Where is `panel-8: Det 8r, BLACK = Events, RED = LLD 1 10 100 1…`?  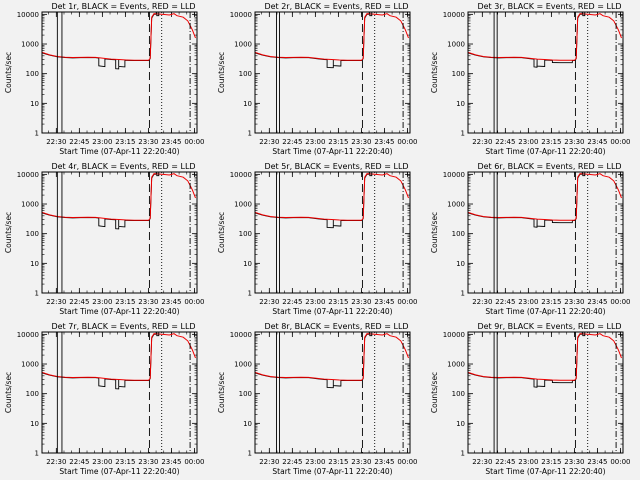
panel-8: Det 8r, BLACK = Events, RED = LLD 1 10 100 1… is located at coordinates (317, 399).